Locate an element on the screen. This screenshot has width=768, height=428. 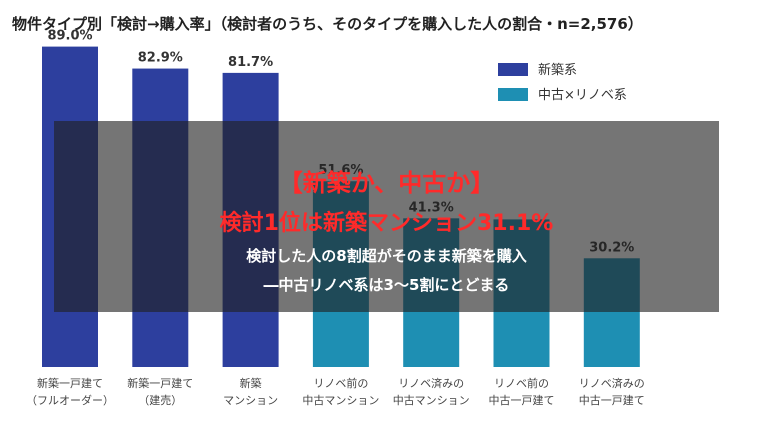
category-label-0-1: （フルオーダー） is located at coordinates (70, 400).